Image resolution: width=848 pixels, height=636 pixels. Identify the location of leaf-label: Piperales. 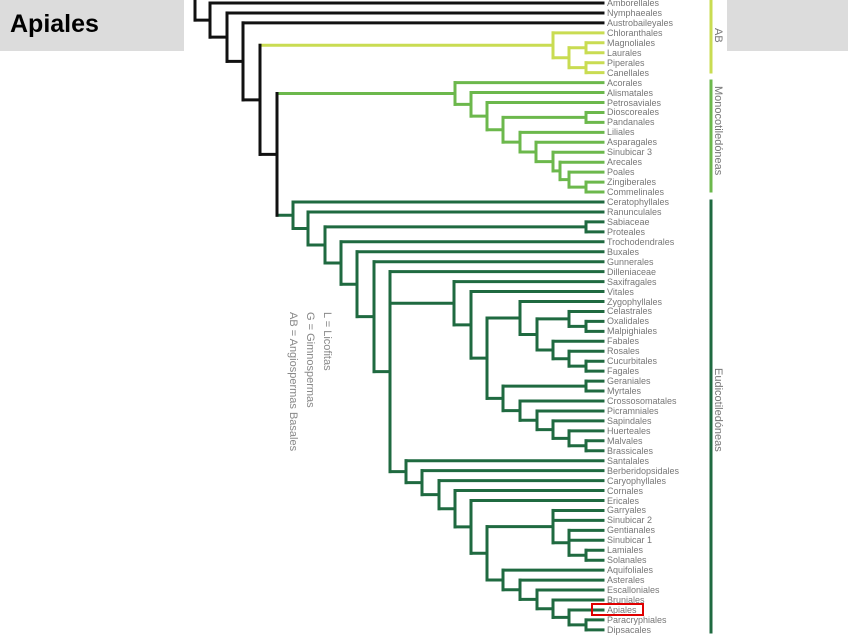
(626, 62).